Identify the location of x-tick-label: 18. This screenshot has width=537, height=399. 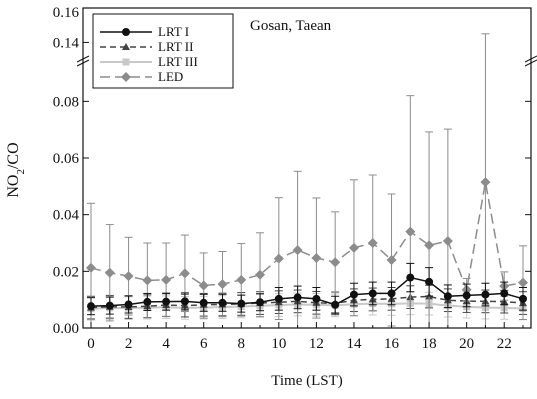
(429, 344).